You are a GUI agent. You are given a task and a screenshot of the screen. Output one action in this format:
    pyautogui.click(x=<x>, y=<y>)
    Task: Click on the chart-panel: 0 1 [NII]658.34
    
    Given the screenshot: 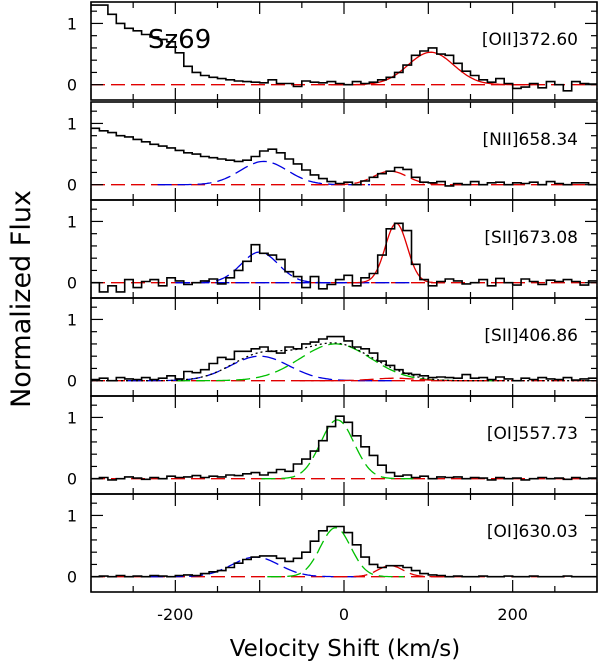 What is the action you would take?
    pyautogui.click(x=332, y=151)
    